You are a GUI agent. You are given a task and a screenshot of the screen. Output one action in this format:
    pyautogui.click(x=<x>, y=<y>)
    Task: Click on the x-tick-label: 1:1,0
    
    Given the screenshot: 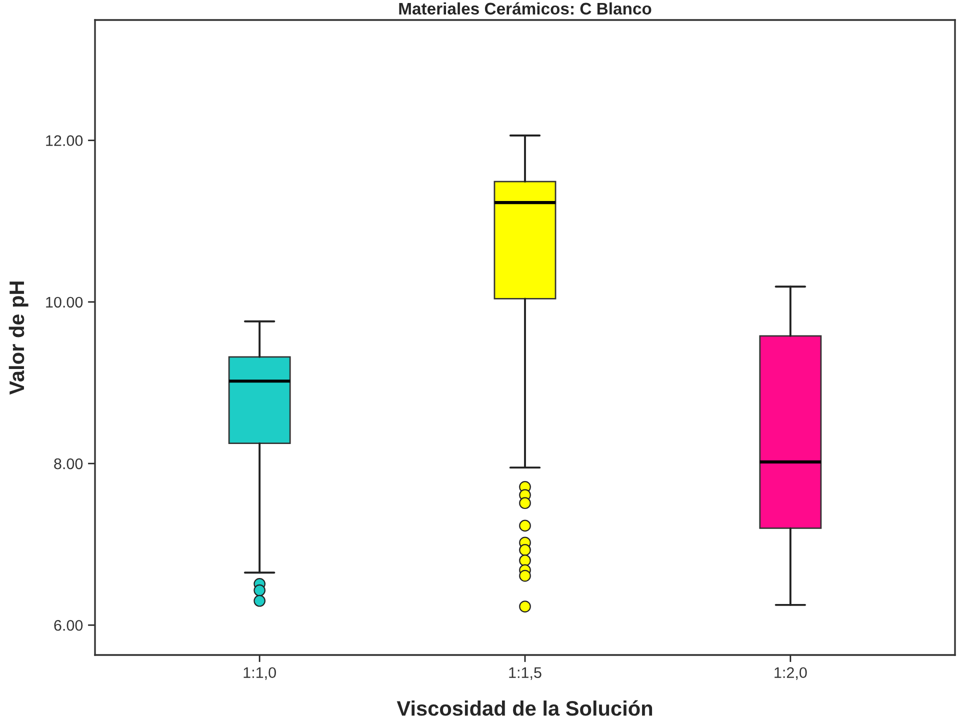 What is the action you would take?
    pyautogui.click(x=260, y=673)
    